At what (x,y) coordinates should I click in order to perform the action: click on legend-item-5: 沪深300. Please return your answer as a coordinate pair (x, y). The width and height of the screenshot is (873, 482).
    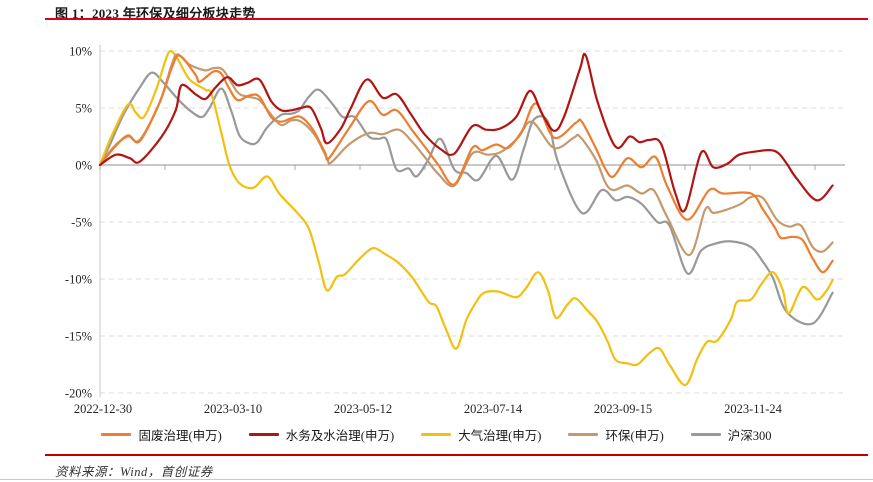
    Looking at the image, I should click on (731, 434).